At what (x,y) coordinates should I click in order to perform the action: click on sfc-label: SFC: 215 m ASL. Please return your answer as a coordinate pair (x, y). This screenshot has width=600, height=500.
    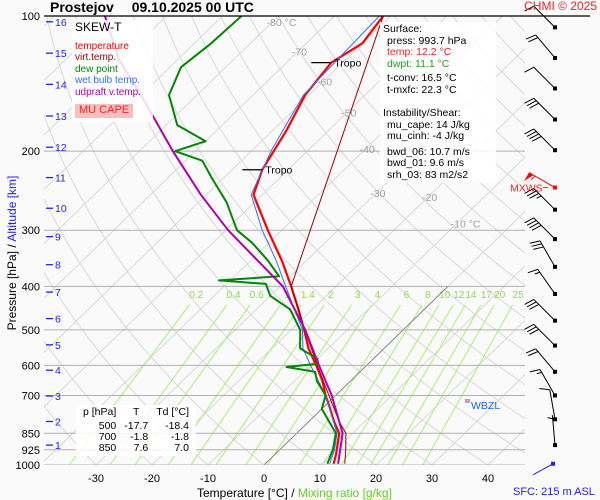
    Looking at the image, I should click on (554, 492).